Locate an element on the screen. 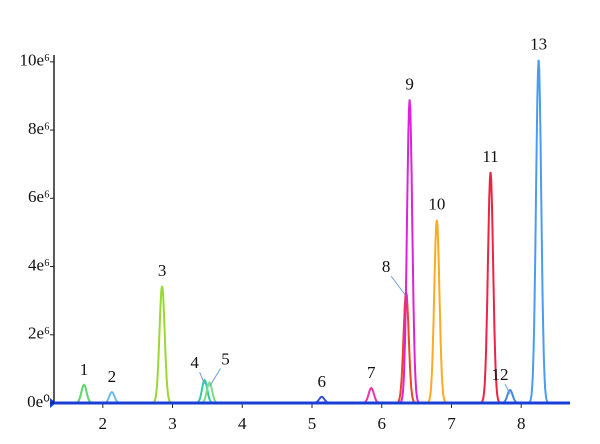  y-tick-label: 6e⁶ is located at coordinates (39, 196).